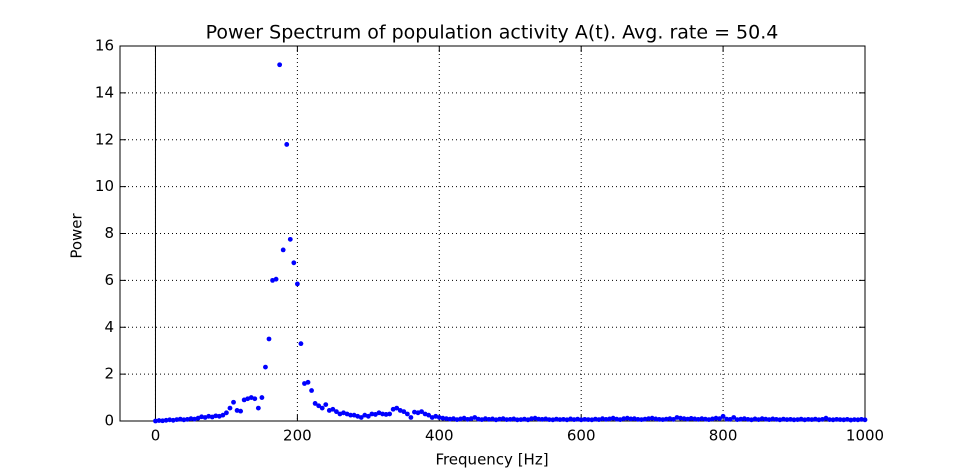 Image resolution: width=961 pixels, height=468 pixels. Describe the element at coordinates (104, 186) in the screenshot. I see `y-tick-label: 10` at that location.